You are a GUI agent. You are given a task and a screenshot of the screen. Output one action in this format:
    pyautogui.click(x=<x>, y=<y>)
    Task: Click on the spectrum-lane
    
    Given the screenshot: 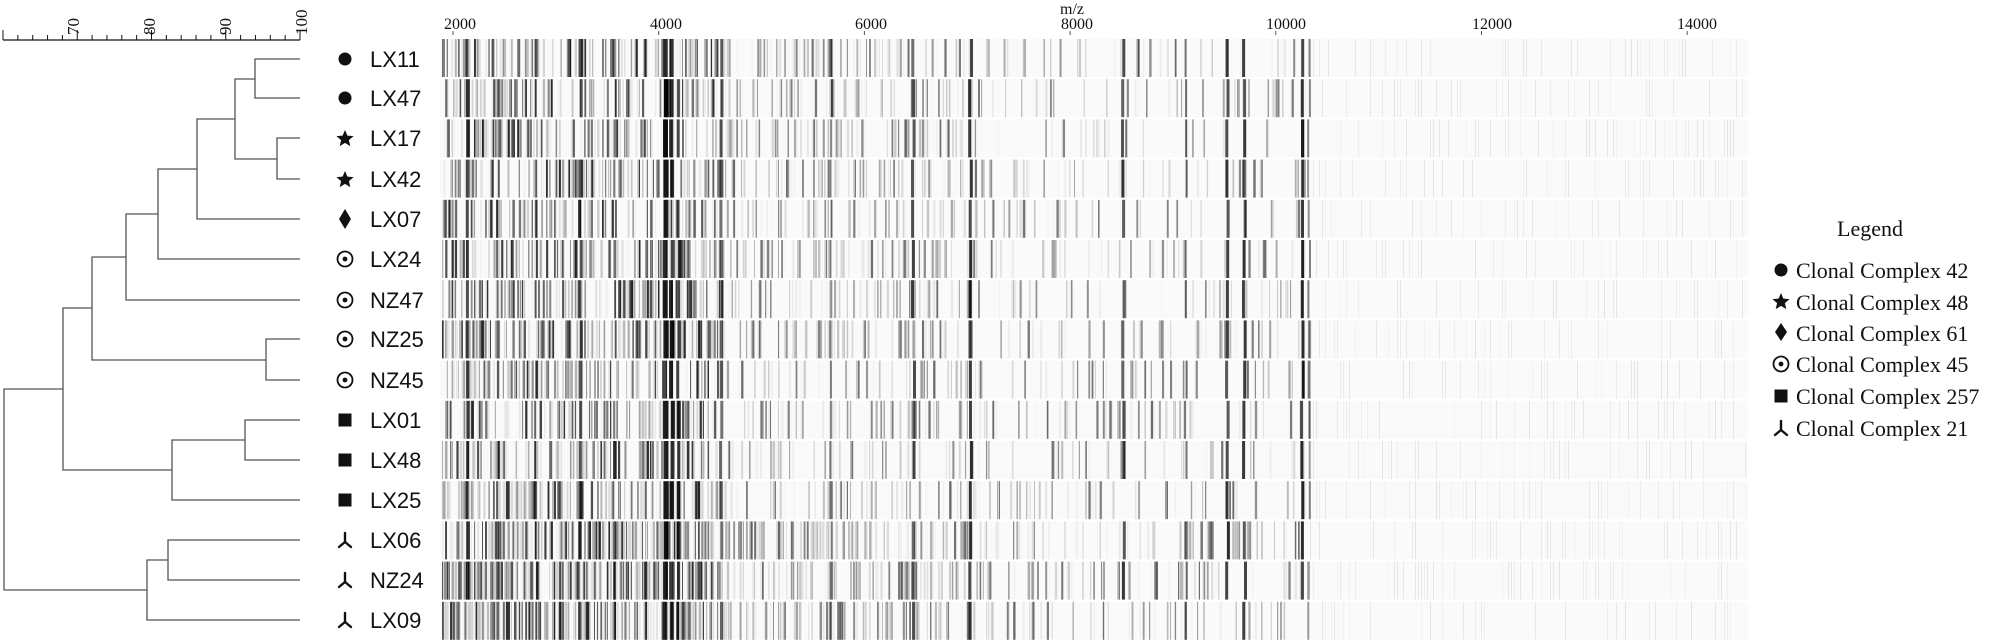 What is the action you would take?
    pyautogui.click(x=1094, y=58)
    